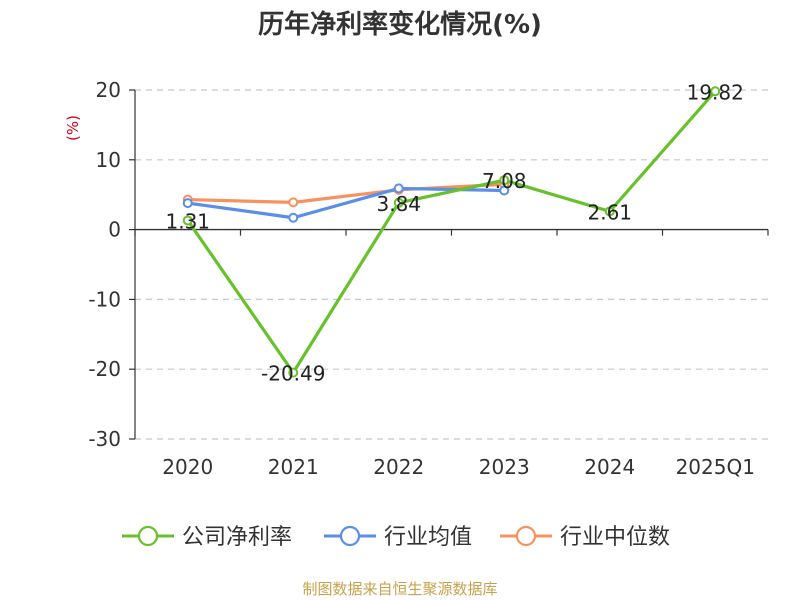 The width and height of the screenshot is (800, 600). Describe the element at coordinates (104, 439) in the screenshot. I see `y-tick-label--30: -30` at that location.